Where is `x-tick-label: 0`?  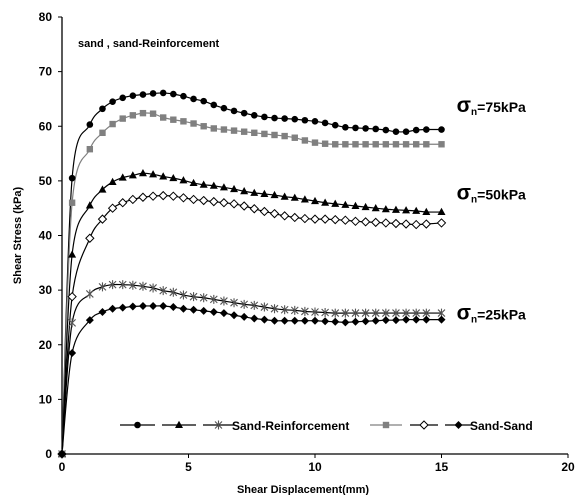 x-tick-label: 0 is located at coordinates (62, 467).